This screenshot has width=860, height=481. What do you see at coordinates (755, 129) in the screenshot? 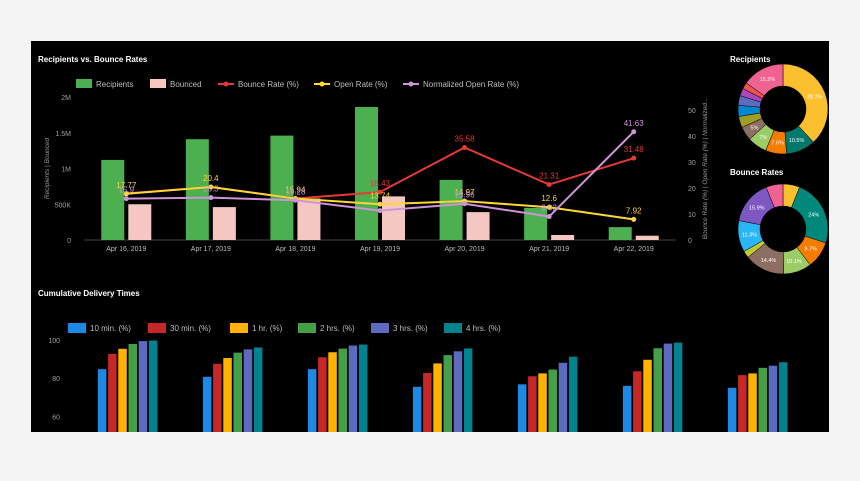
I see `slice-label: 5%` at bounding box center [755, 129].